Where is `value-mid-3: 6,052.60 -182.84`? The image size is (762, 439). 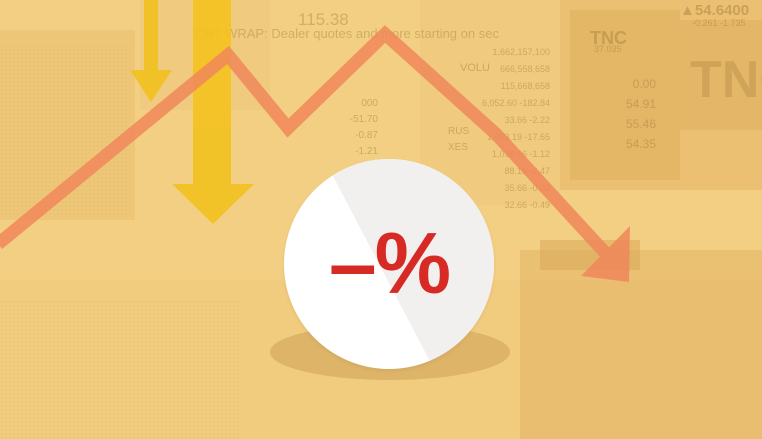 value-mid-3: 6,052.60 -182.84 is located at coordinates (515, 103).